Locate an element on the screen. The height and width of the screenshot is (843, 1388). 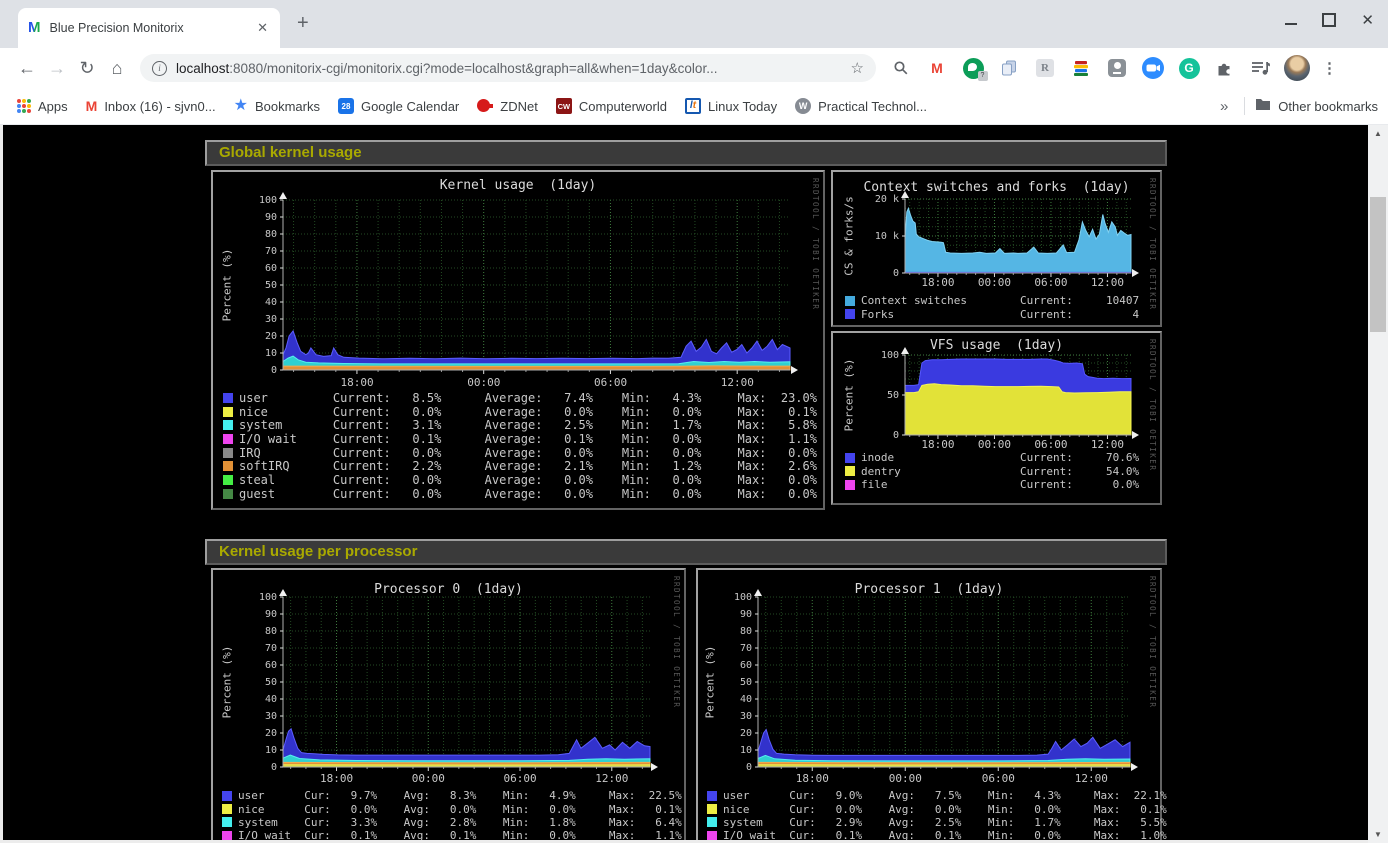
y-tick-label: 10 is located at coordinates (745, 750).